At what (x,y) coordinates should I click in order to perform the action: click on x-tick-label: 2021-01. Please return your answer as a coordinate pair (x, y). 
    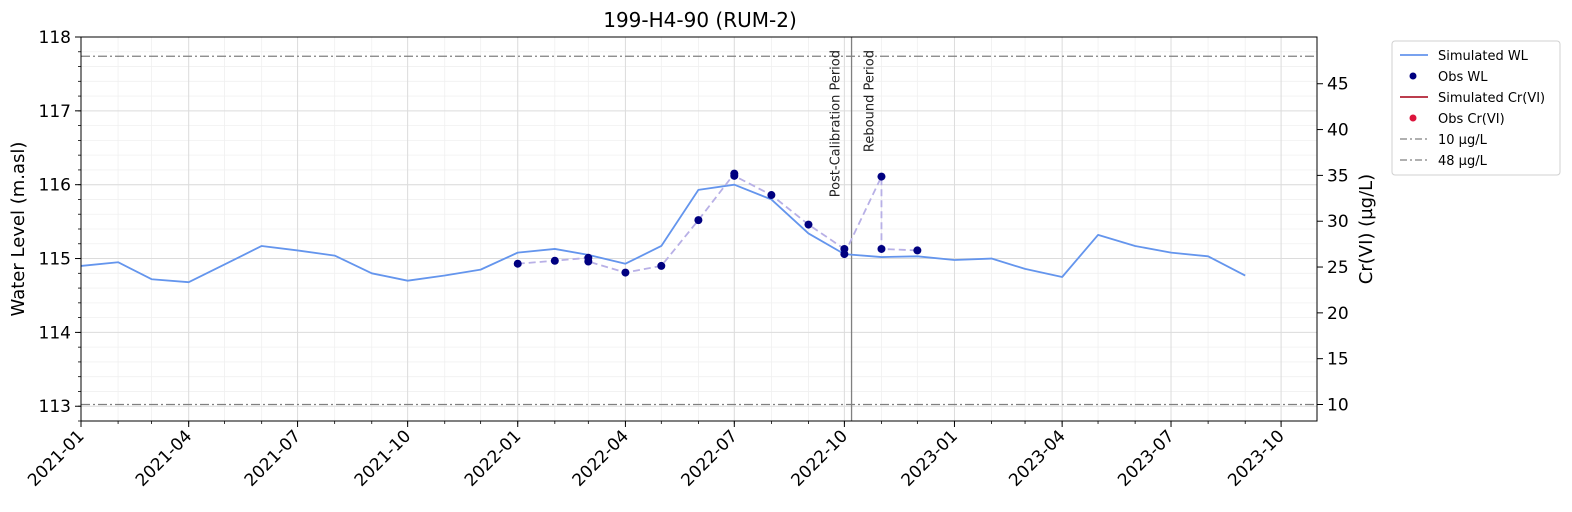
    Looking at the image, I should click on (56, 458).